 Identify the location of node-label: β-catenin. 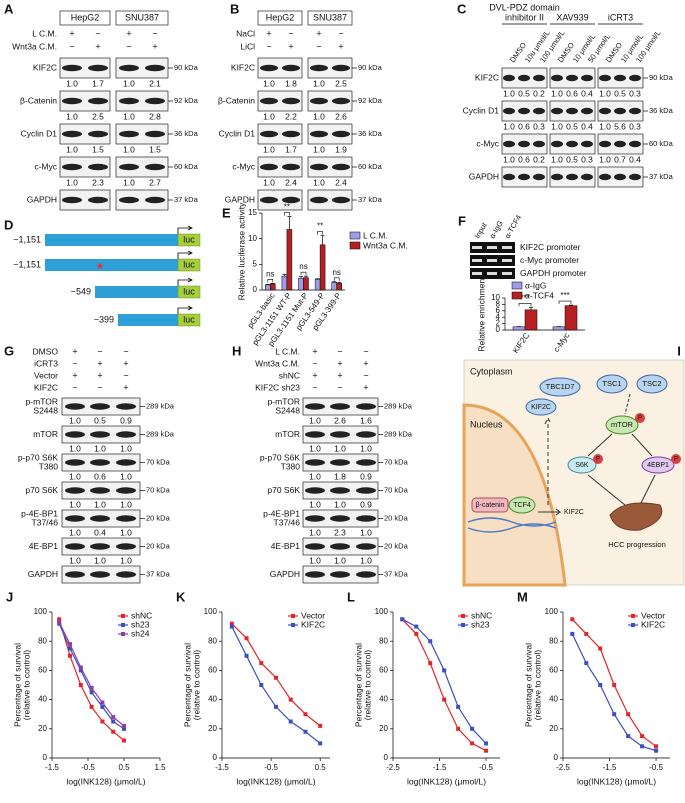
(490, 505).